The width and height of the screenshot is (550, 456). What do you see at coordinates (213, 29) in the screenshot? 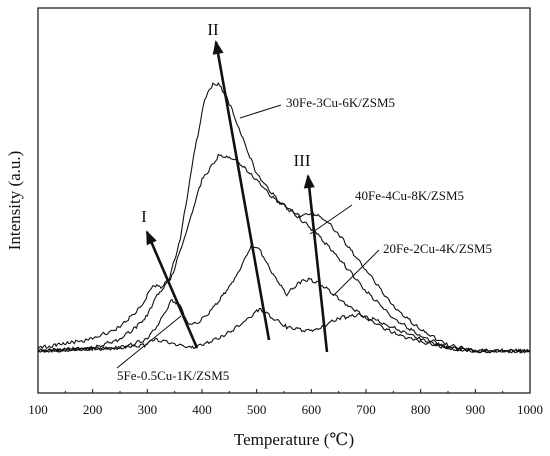
I see `peak-label-ii: II` at bounding box center [213, 29].